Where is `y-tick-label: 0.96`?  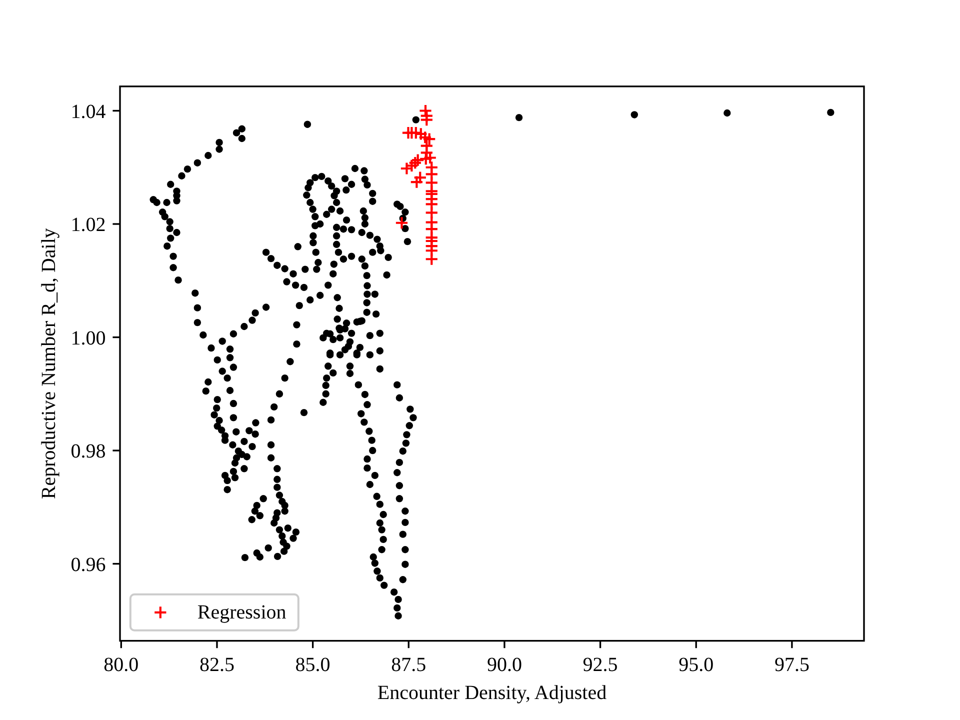 y-tick-label: 0.96 is located at coordinates (88, 565).